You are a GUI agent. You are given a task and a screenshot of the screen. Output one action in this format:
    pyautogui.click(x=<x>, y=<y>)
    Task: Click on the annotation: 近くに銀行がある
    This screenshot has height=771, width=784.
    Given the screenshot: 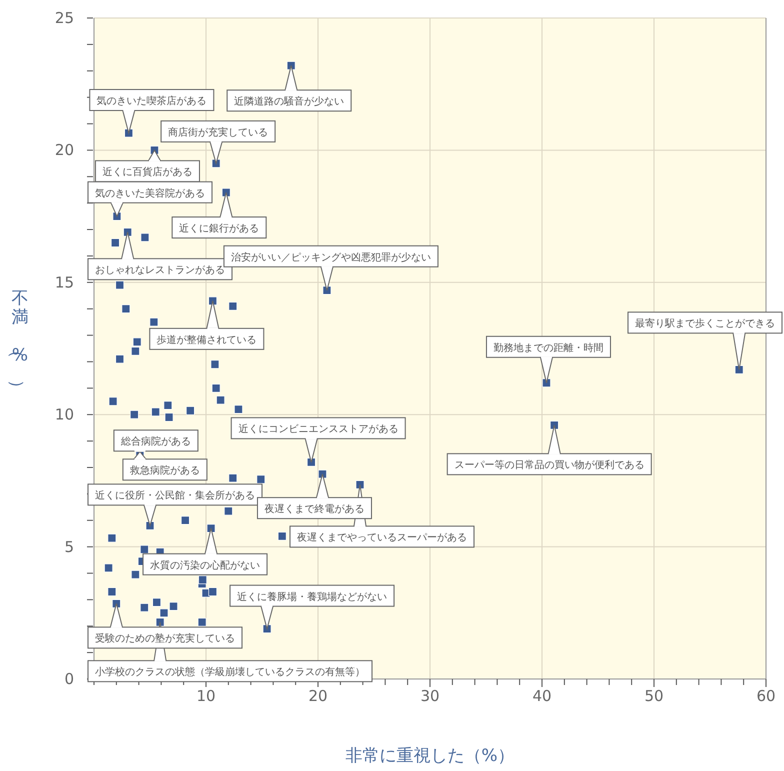 What is the action you would take?
    pyautogui.click(x=219, y=228)
    